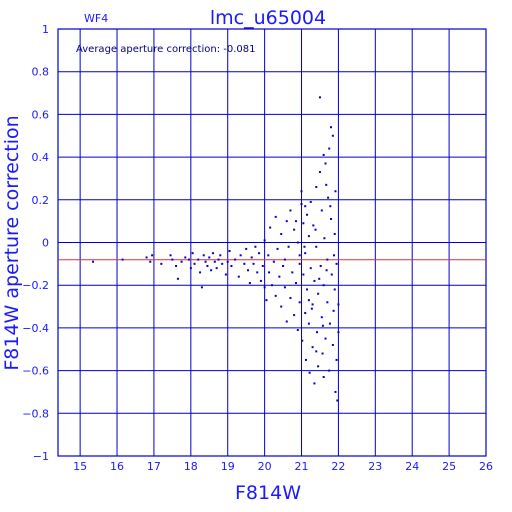 This screenshot has width=512, height=512. I want to click on y-tick-label: −0.8, so click(35, 413).